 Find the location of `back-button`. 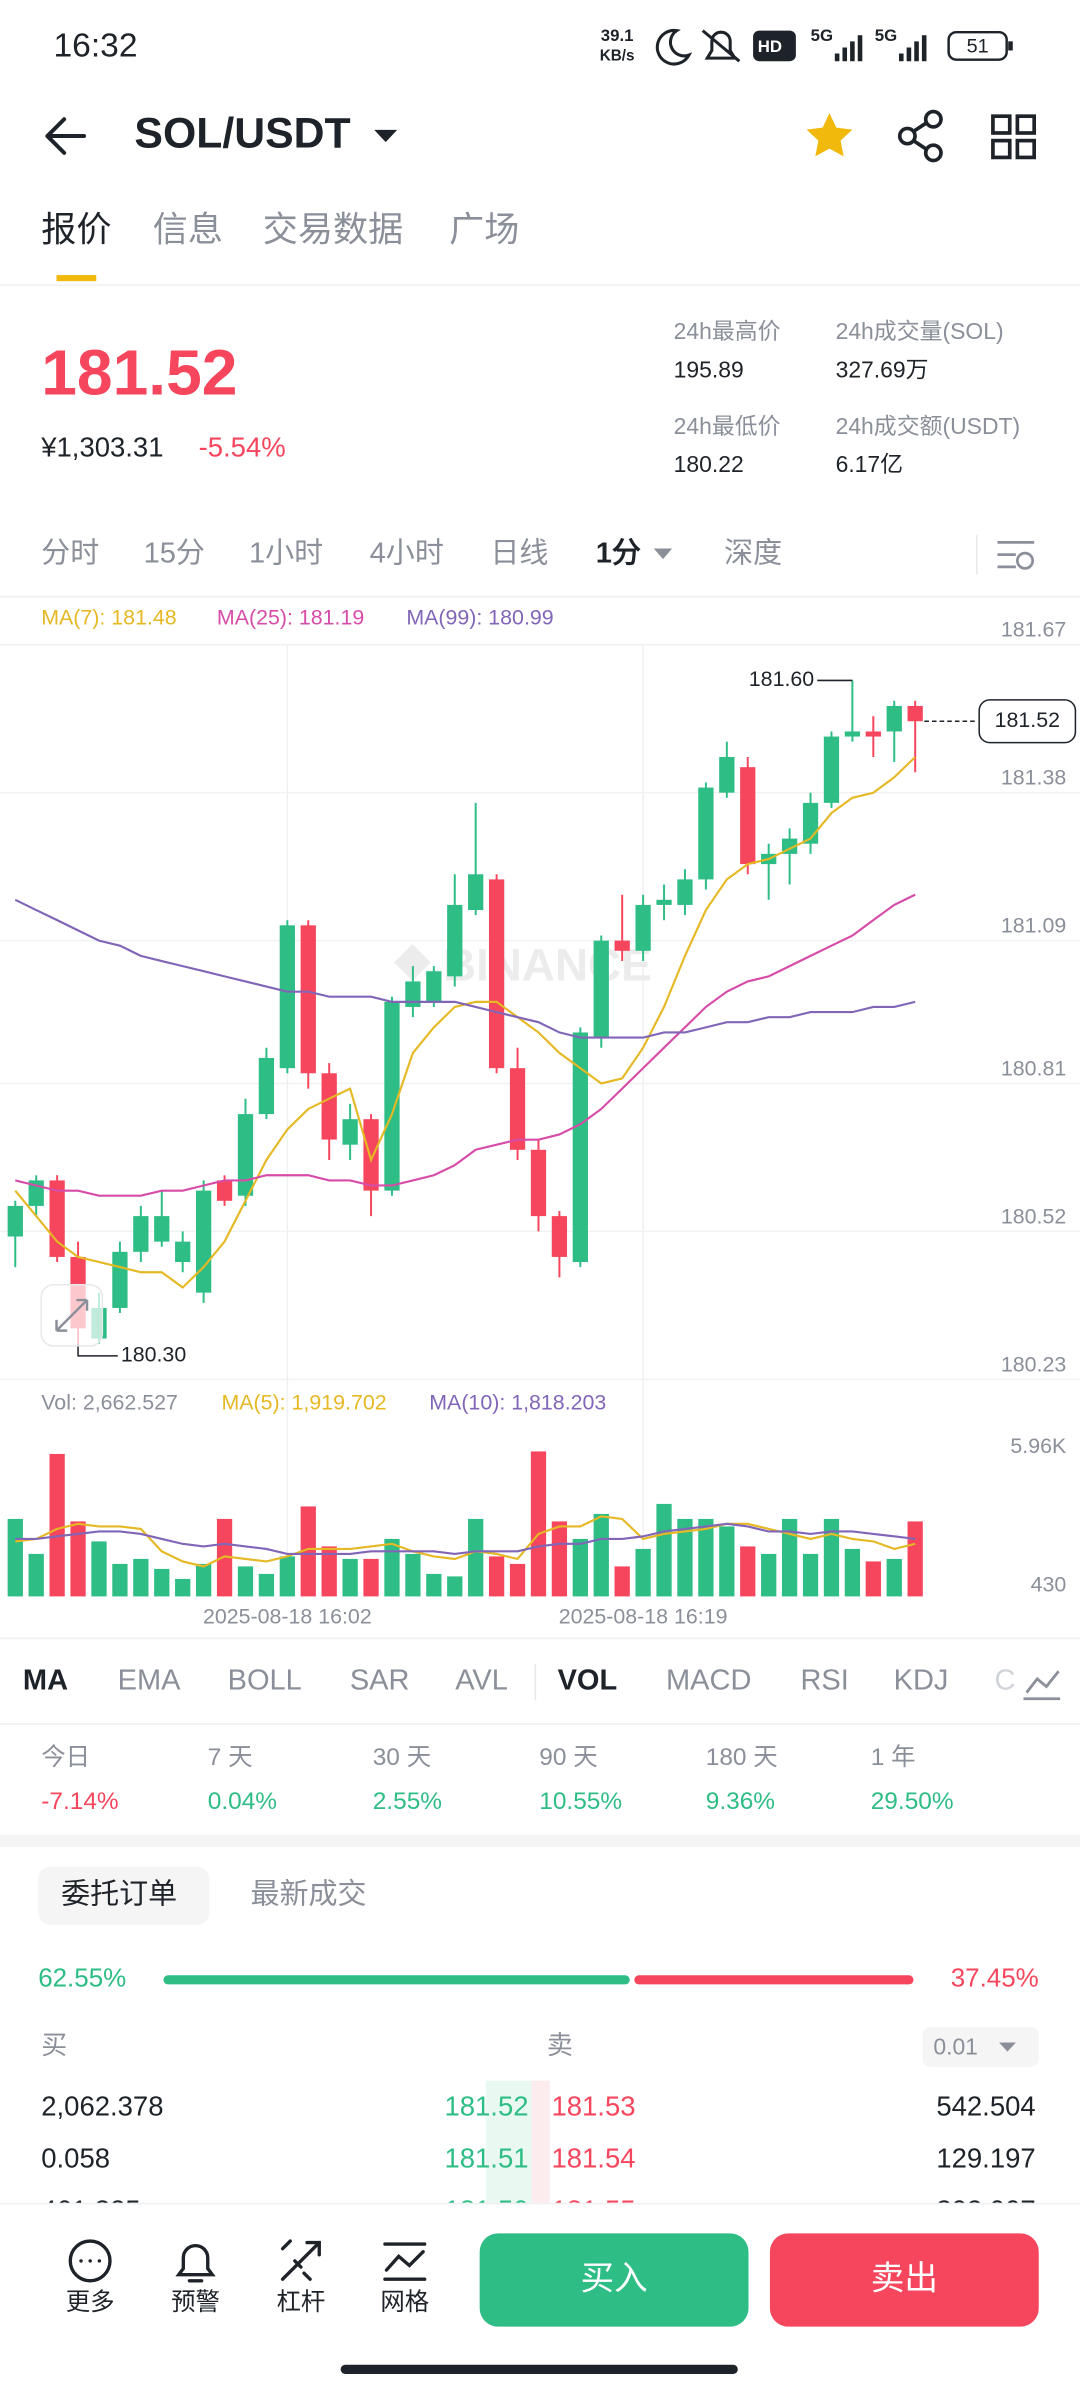

back-button is located at coordinates (66, 136).